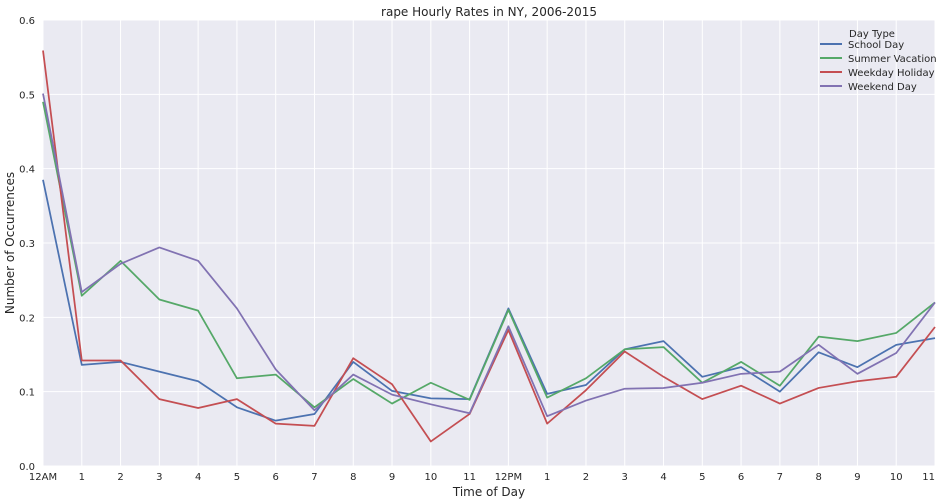 This screenshot has height=504, width=946. I want to click on y-axis-ticks: 0.0 0.1 0.2 0.3 0.4 0.5 0.6, so click(27, 244).